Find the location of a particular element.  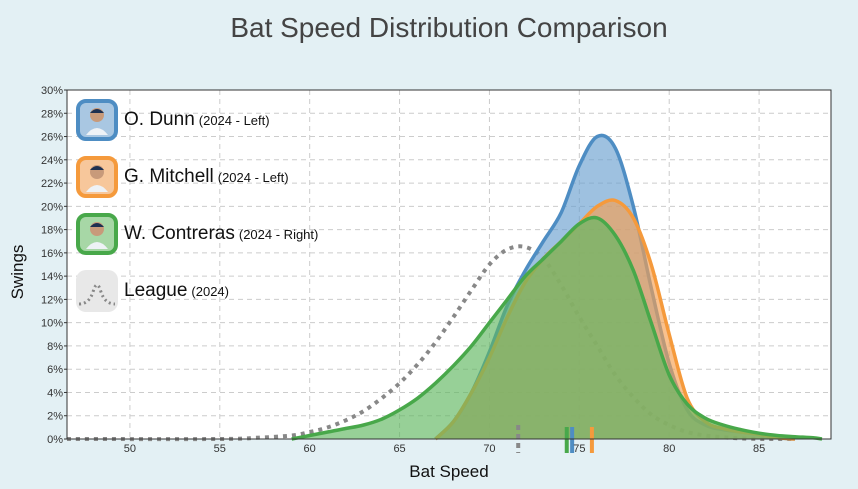

x-tick-label: 80 is located at coordinates (669, 449).